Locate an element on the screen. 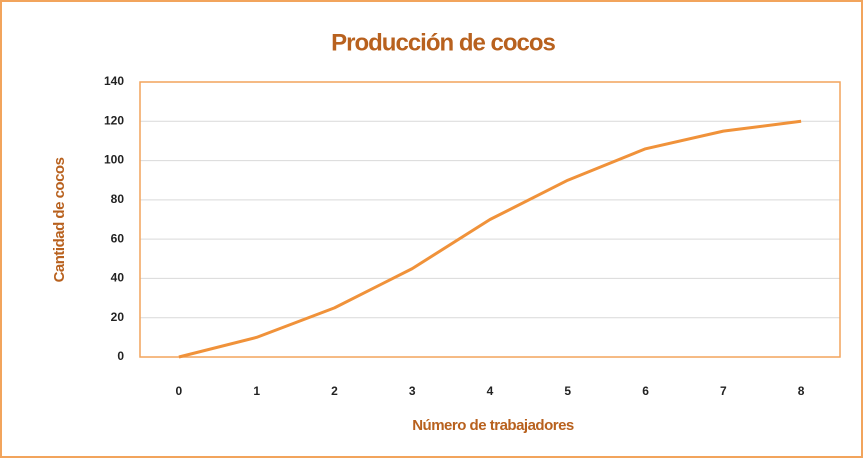 This screenshot has height=458, width=863. y-tick-label: 40 is located at coordinates (118, 278).